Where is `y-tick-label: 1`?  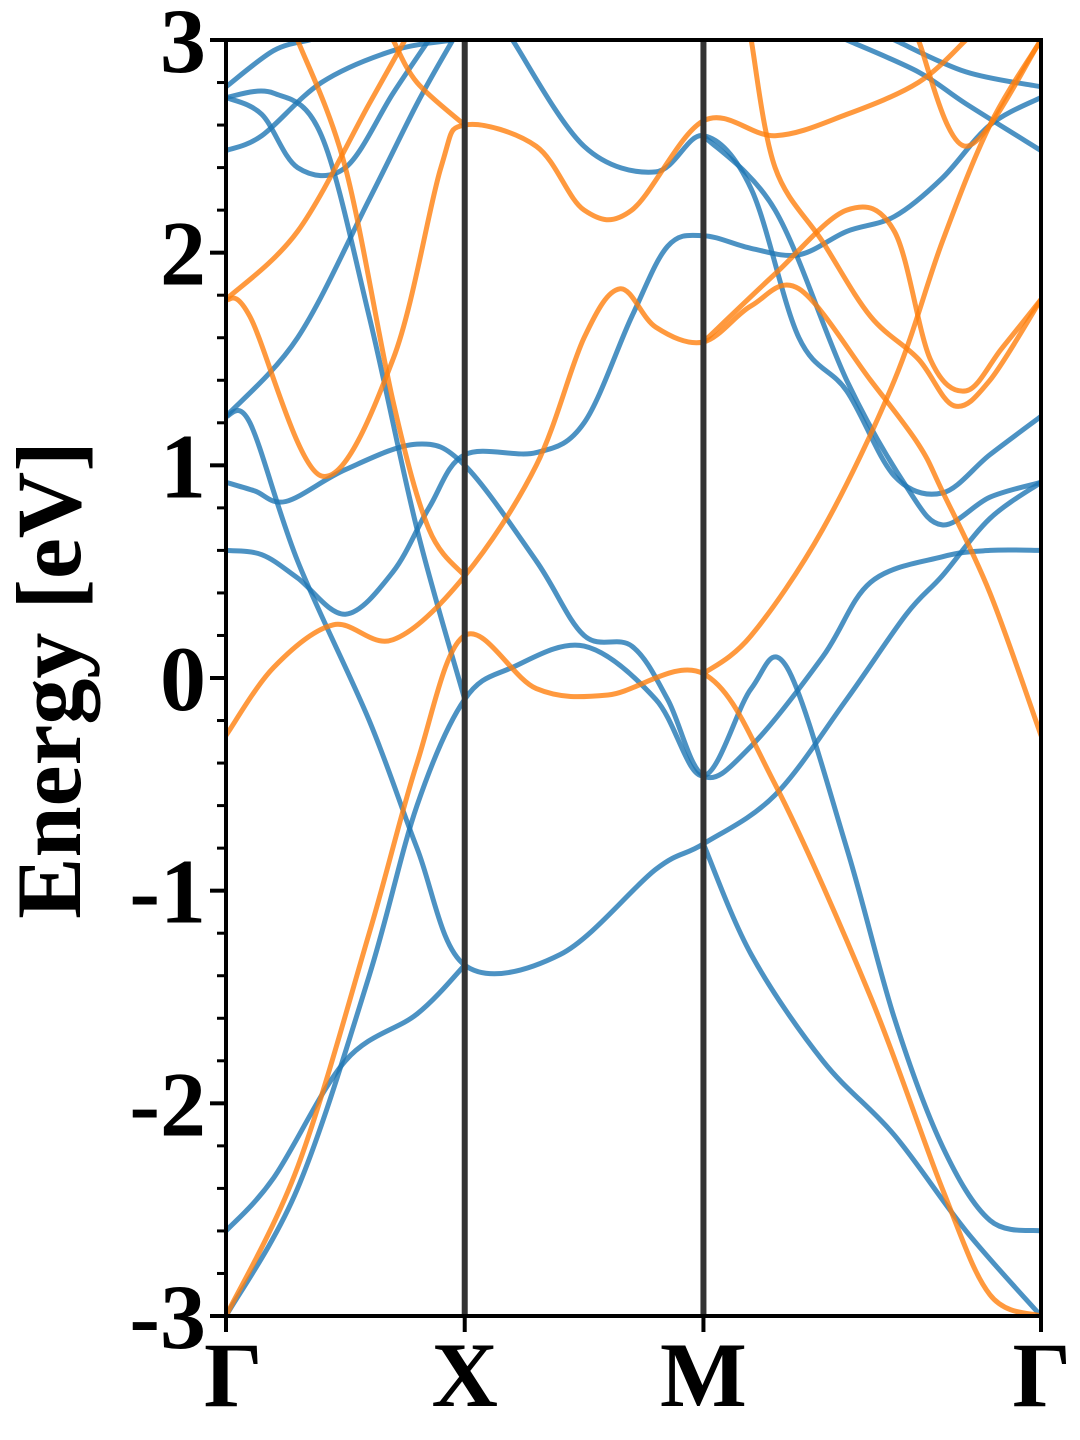
y-tick-label: 1 is located at coordinates (183, 466).